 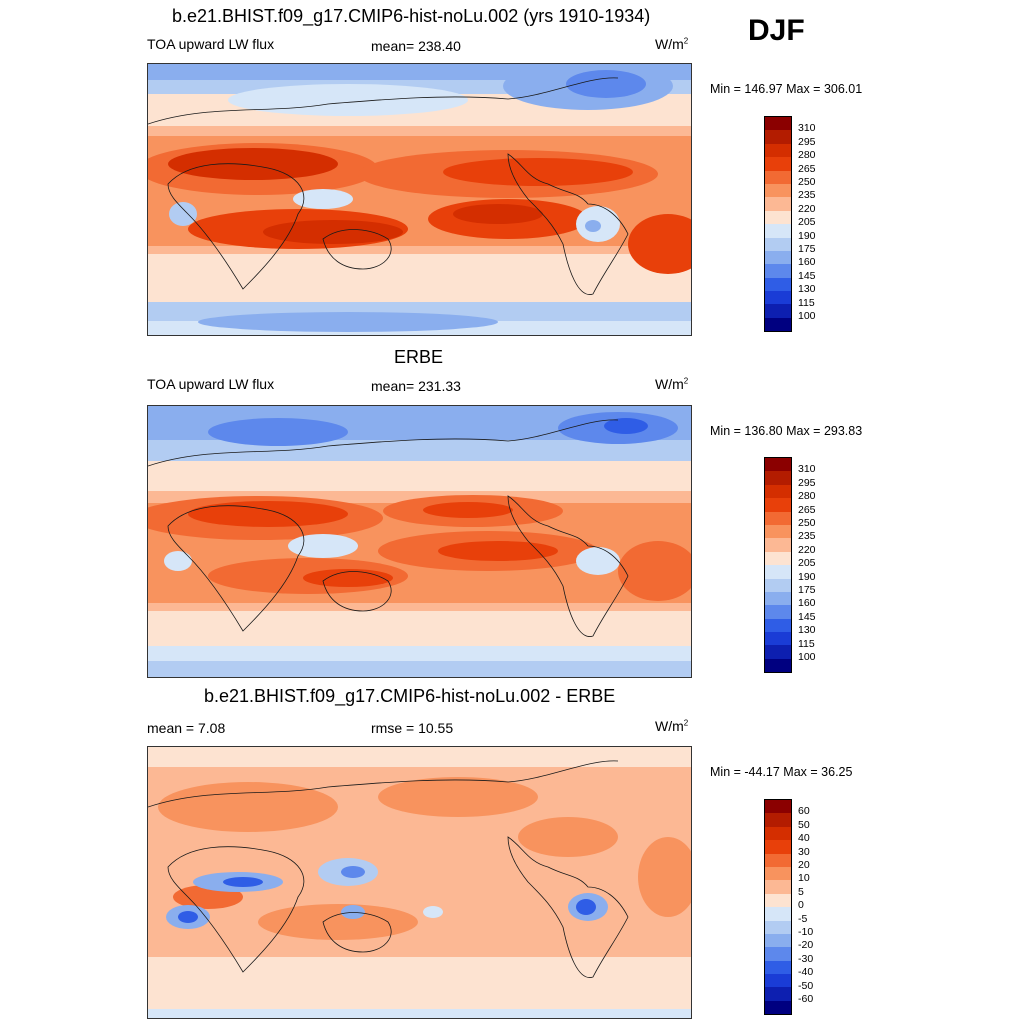 I want to click on colorbar-tick-label: -10, so click(x=806, y=932).